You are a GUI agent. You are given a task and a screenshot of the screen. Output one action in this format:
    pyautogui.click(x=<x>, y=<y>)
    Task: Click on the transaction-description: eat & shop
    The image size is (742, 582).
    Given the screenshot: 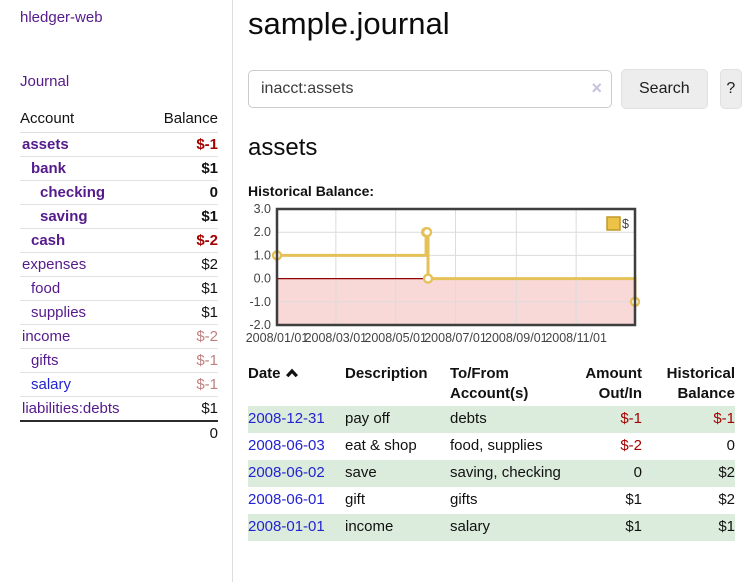 What is the action you would take?
    pyautogui.click(x=381, y=445)
    